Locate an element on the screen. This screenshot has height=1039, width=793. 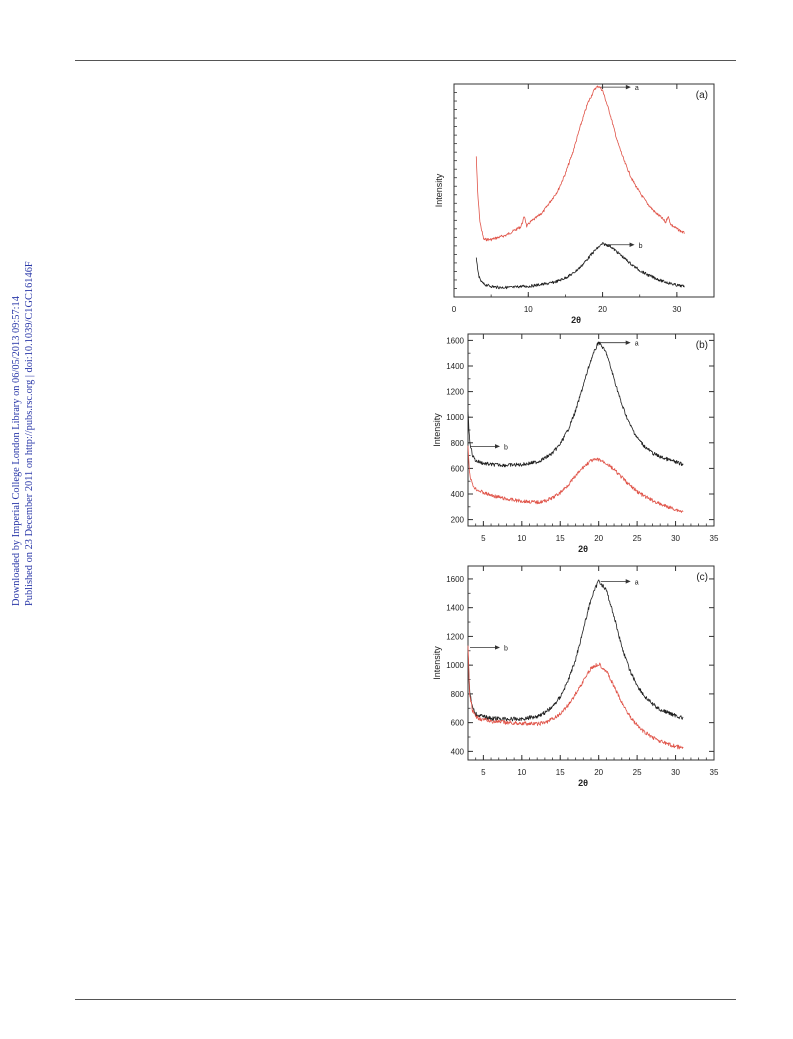
x-tick-label-c: 5 is located at coordinates (483, 772).